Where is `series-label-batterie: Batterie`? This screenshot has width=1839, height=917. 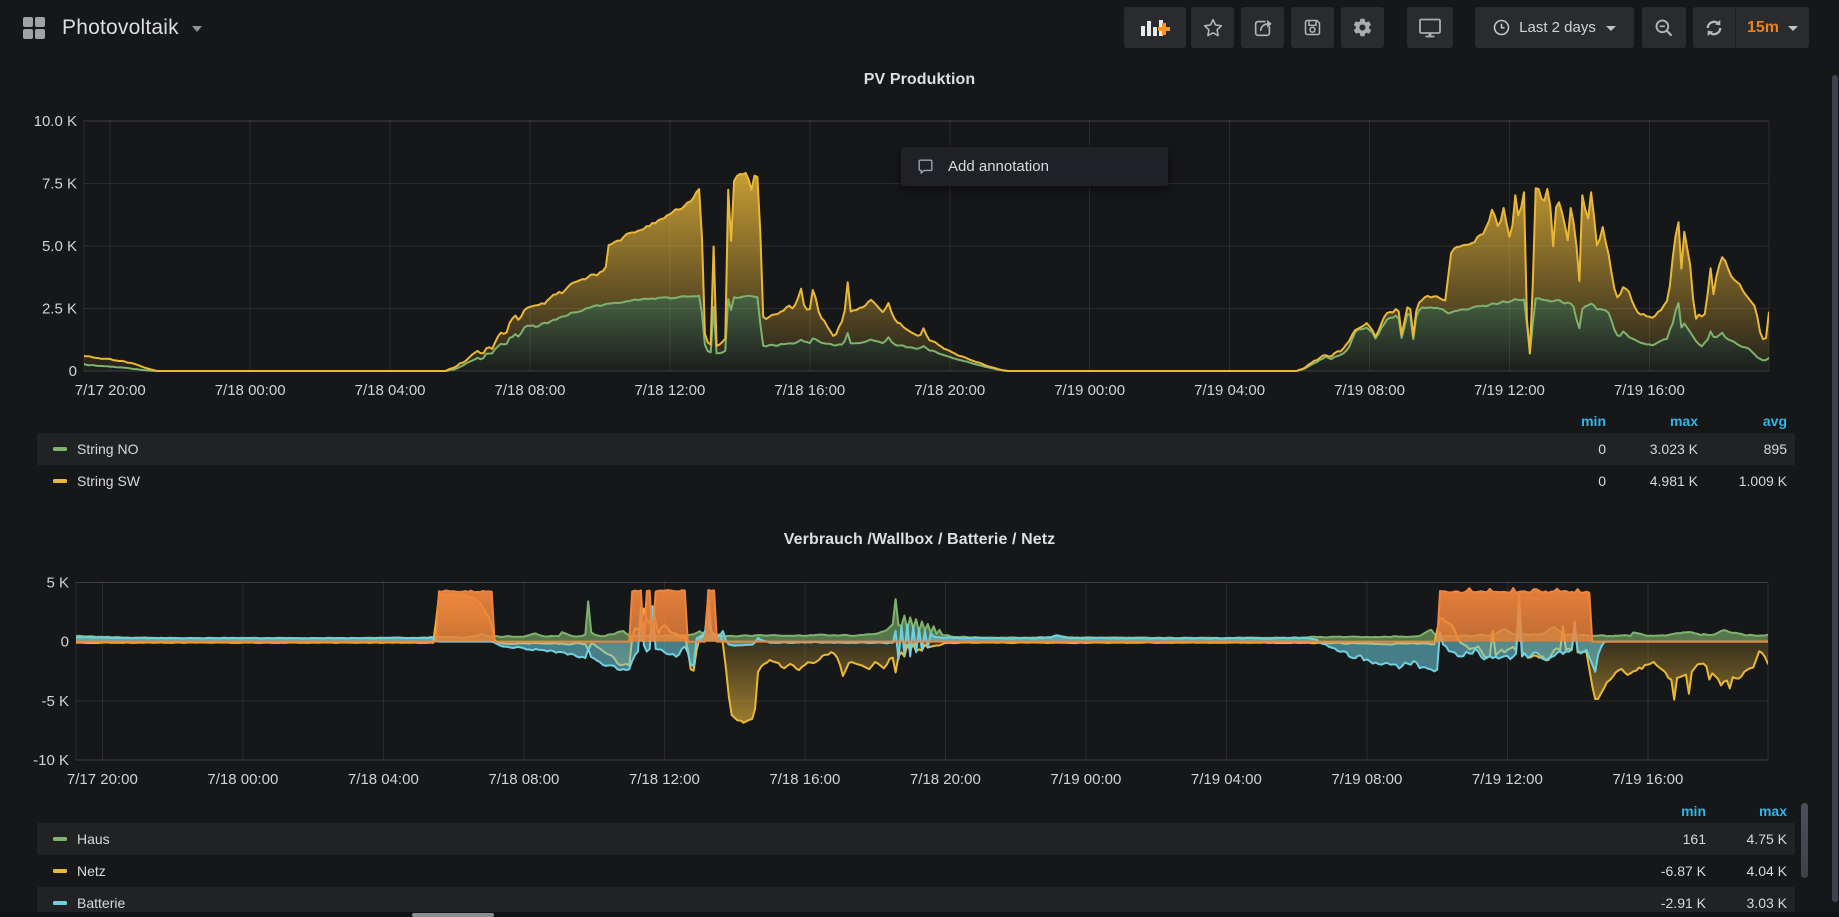 series-label-batterie: Batterie is located at coordinates (101, 903).